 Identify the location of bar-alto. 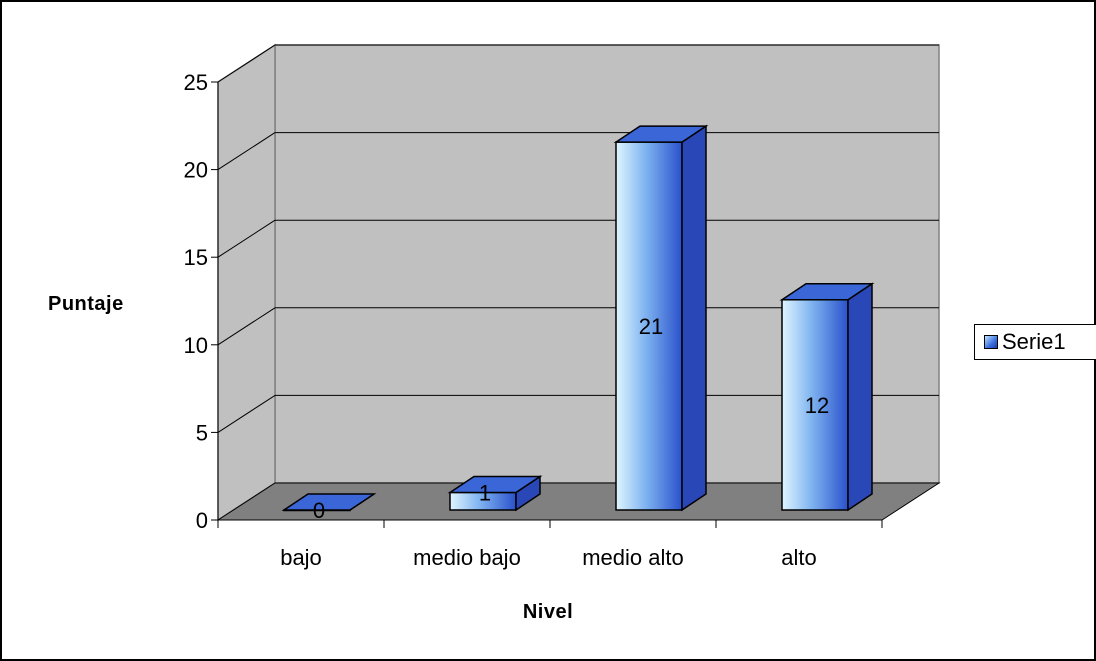
(827, 397).